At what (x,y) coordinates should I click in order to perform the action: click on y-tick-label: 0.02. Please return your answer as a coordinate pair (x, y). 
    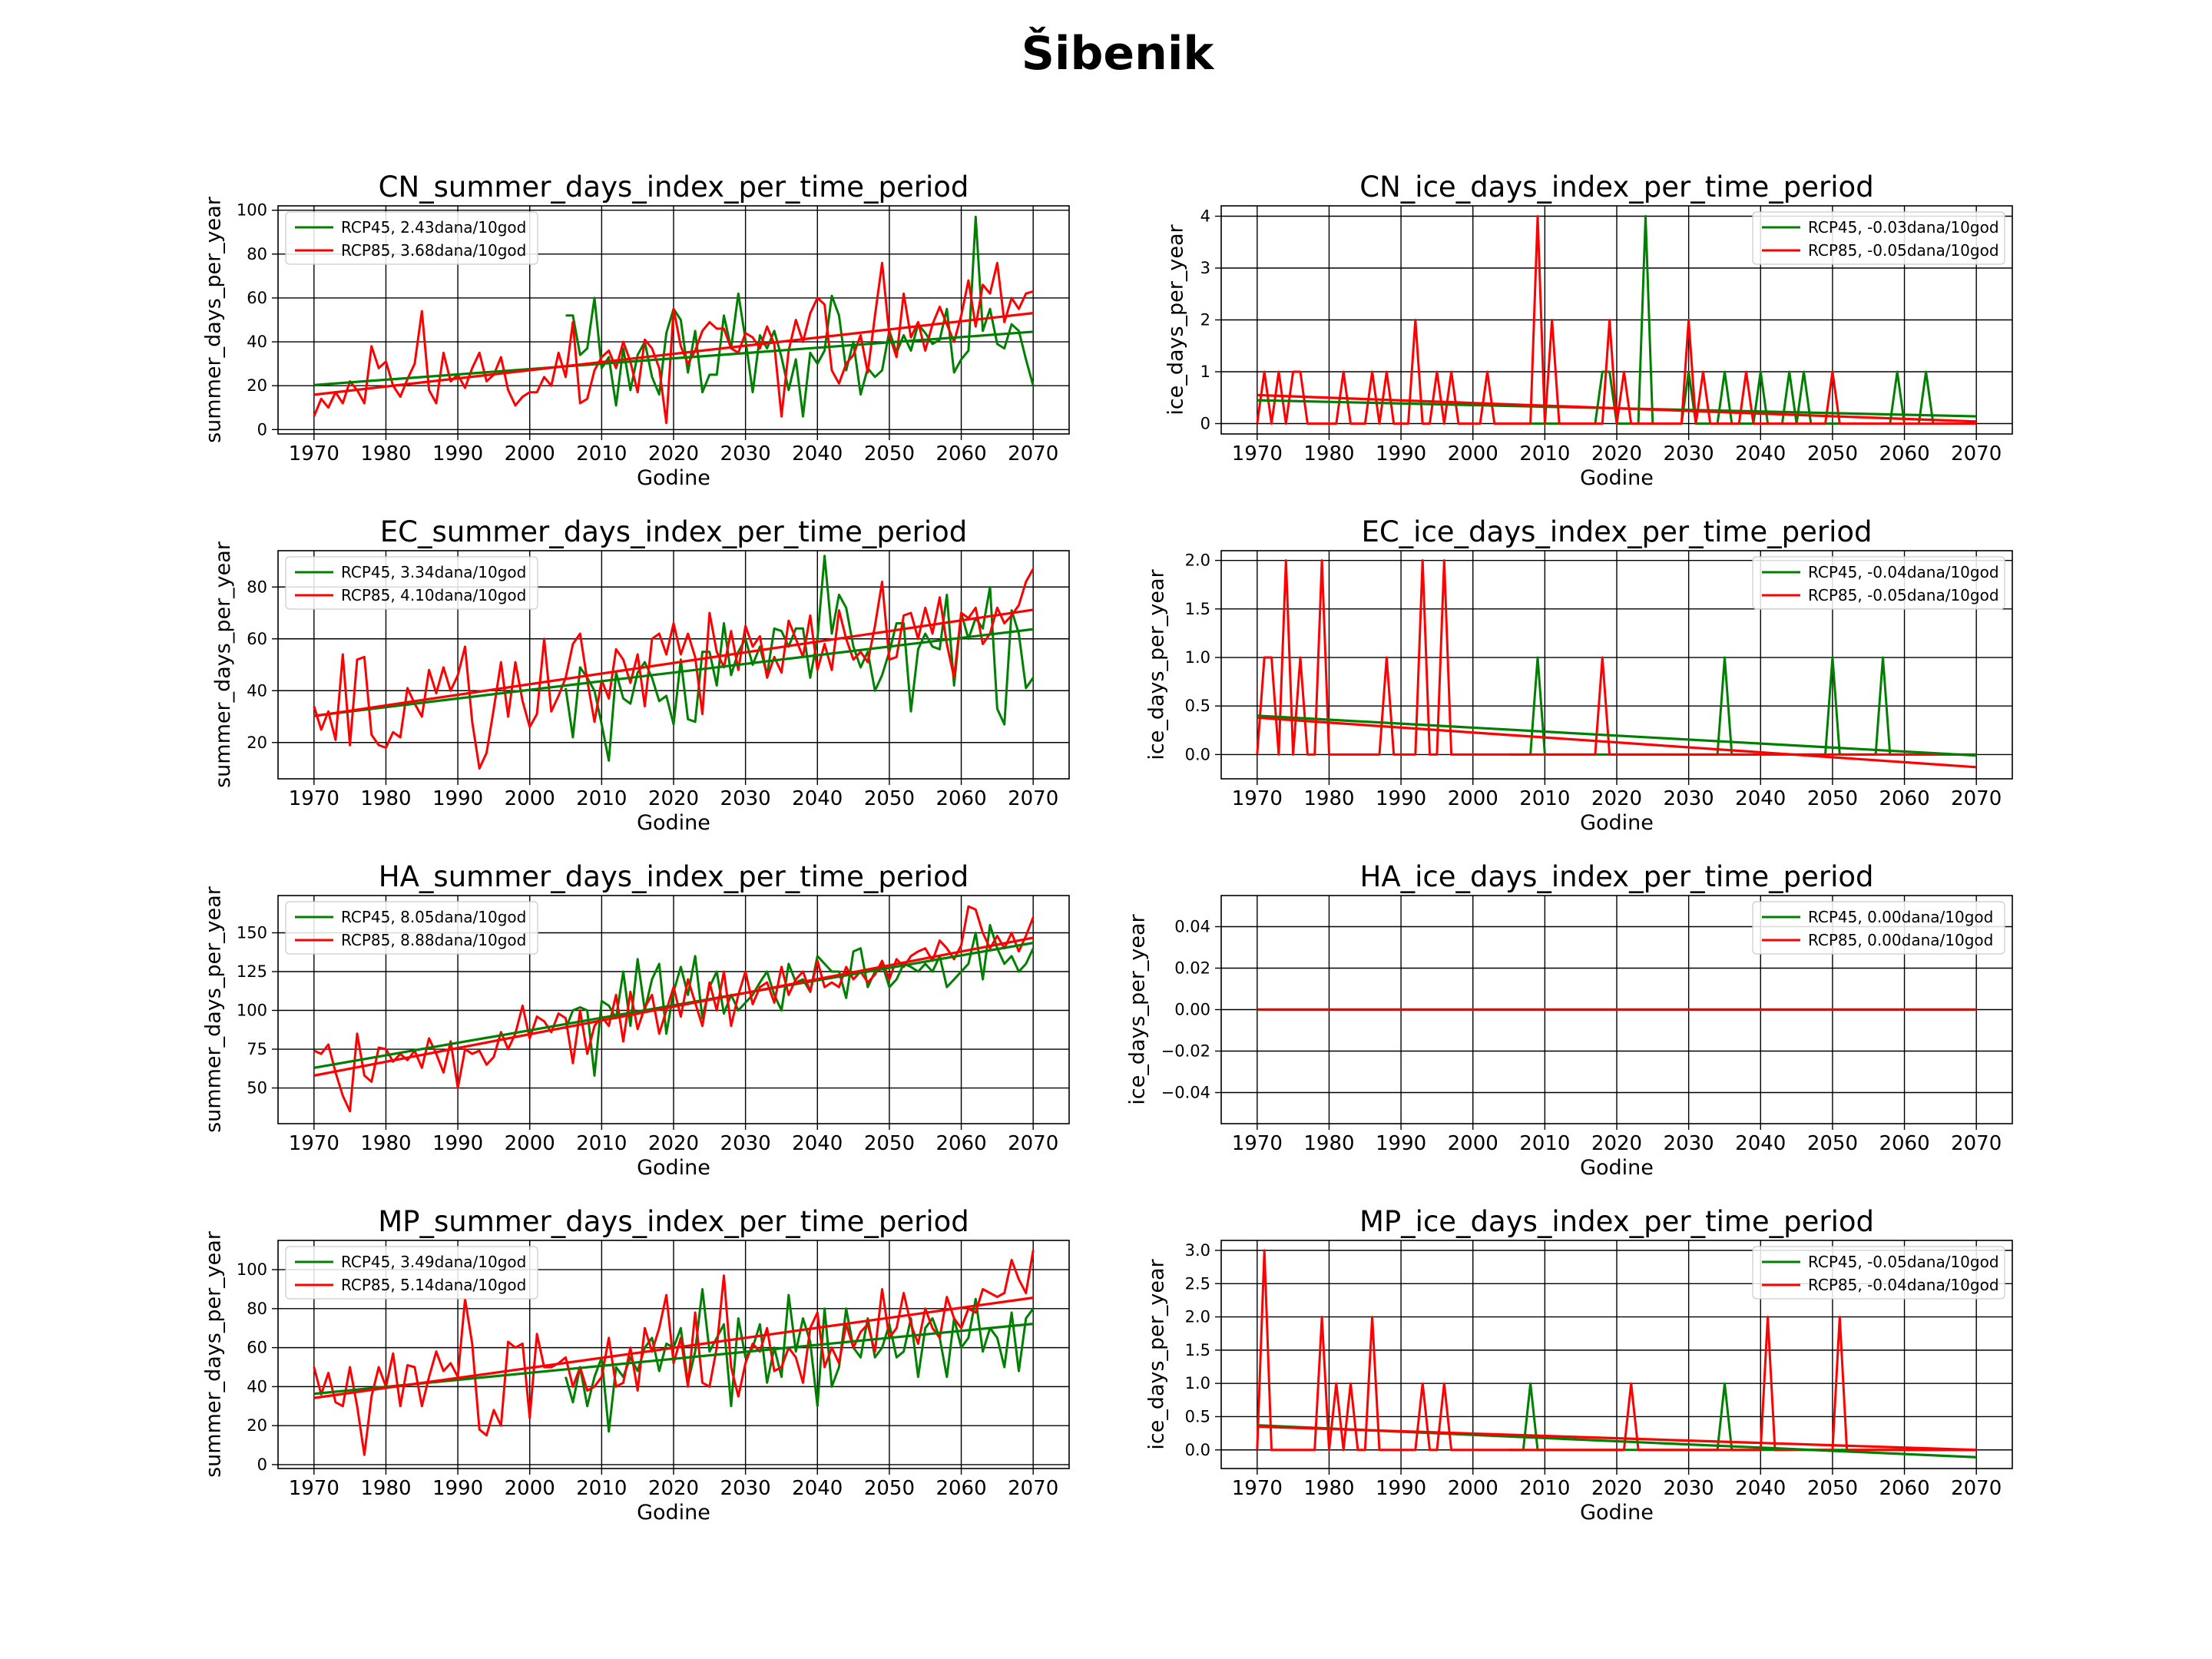
    Looking at the image, I should click on (1192, 969).